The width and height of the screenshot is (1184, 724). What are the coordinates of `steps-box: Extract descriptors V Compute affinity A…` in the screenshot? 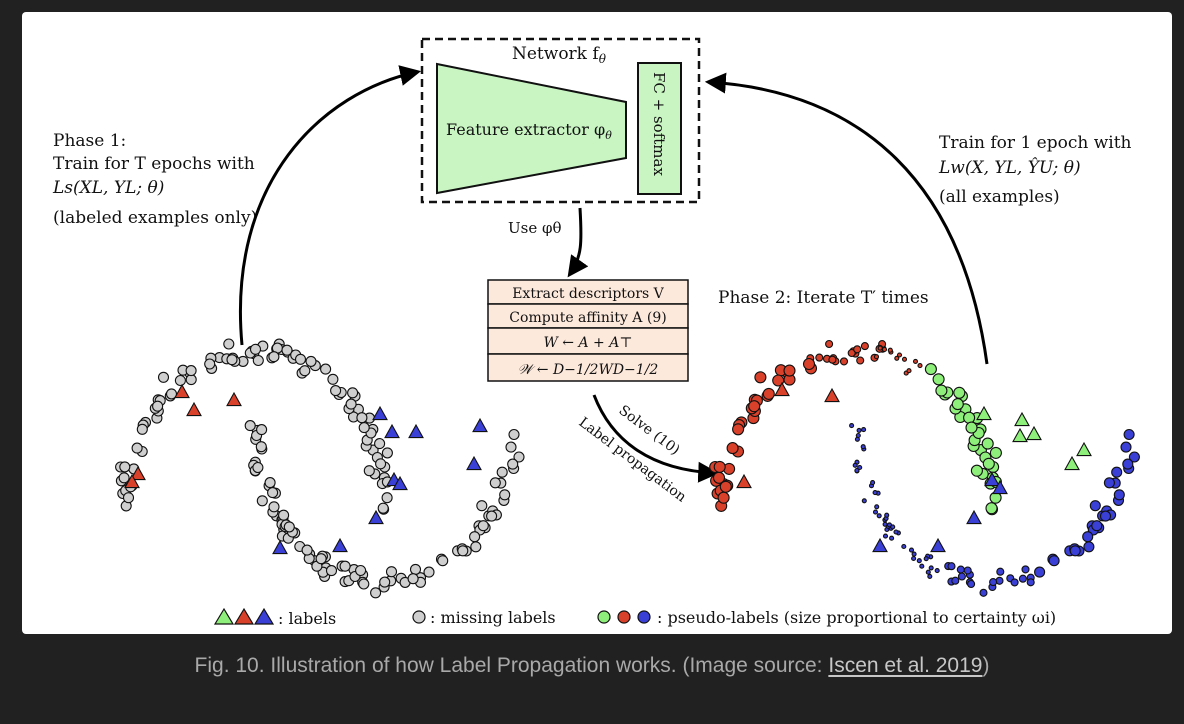 It's located at (588, 330).